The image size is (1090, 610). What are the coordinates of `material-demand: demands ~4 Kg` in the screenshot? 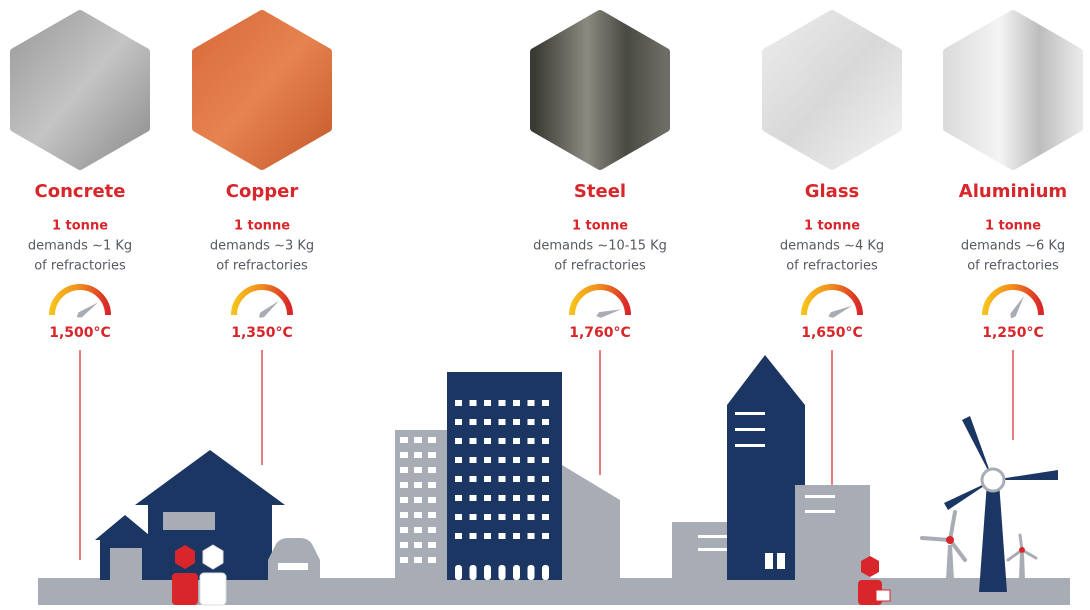 It's located at (832, 246).